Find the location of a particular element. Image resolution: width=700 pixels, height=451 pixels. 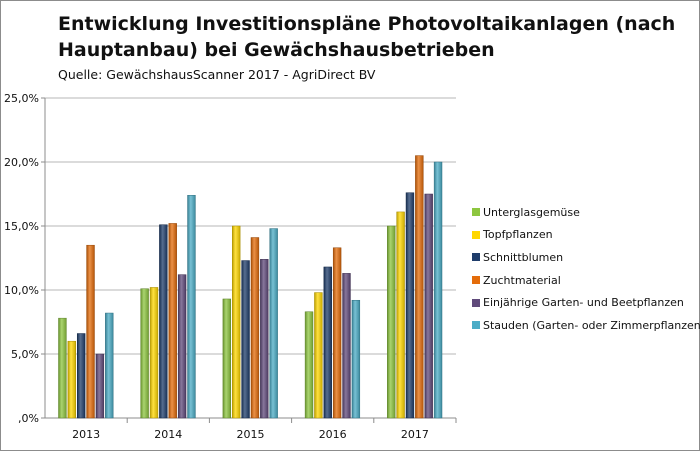

y-tick-label: 25,0% is located at coordinates (21, 98).